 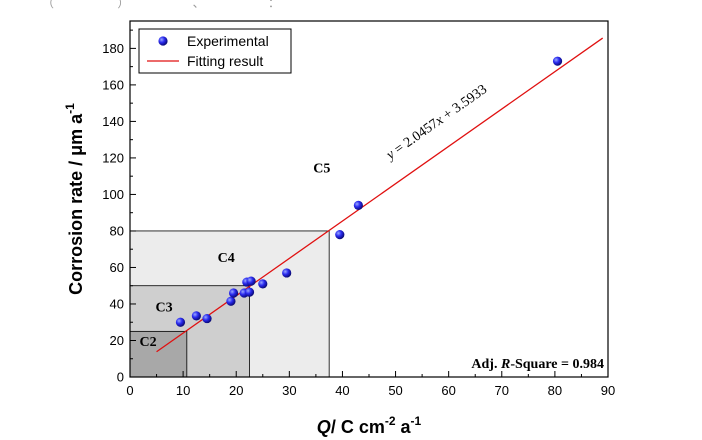 What do you see at coordinates (183, 390) in the screenshot?
I see `x-tick-label: 10` at bounding box center [183, 390].